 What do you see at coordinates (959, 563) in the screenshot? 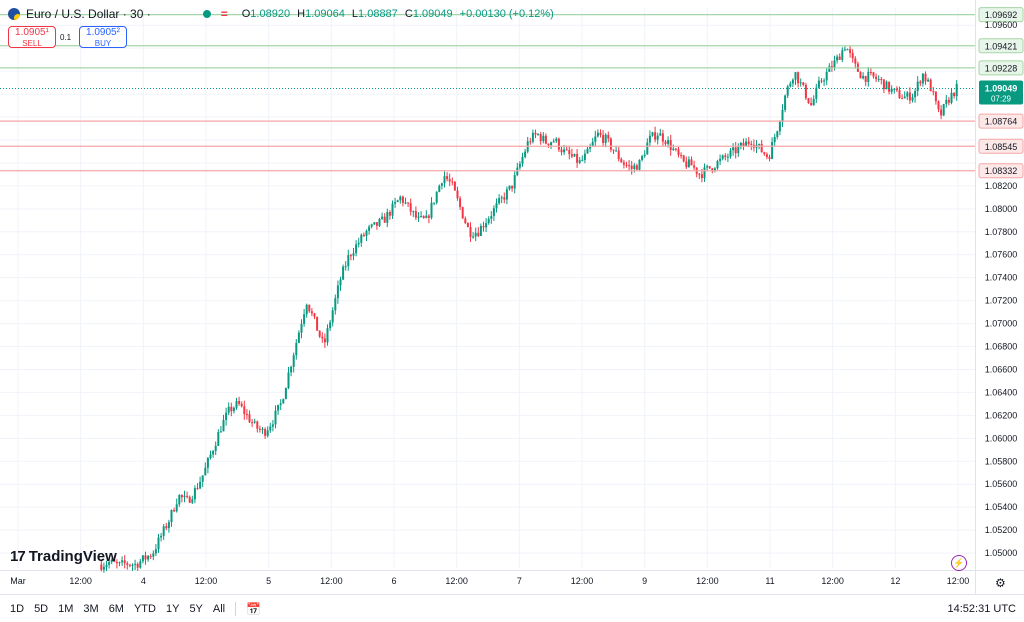
I see `lightning-icon: ⚡` at bounding box center [959, 563].